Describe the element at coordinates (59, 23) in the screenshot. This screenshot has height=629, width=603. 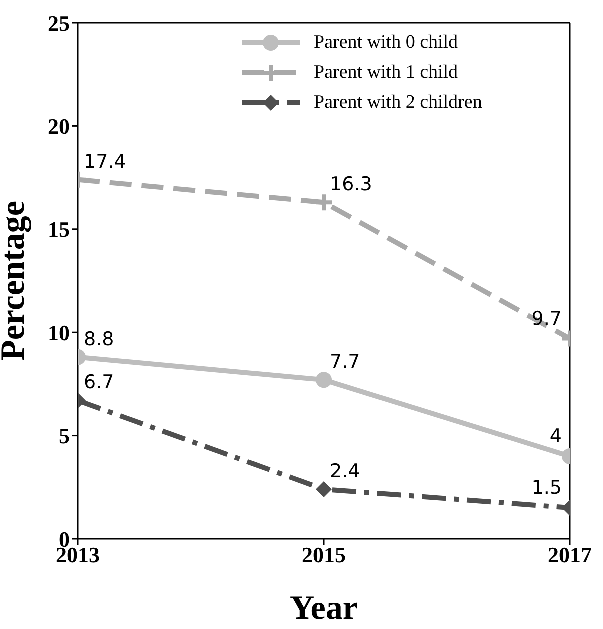
I see `y-tick-label: 25` at that location.